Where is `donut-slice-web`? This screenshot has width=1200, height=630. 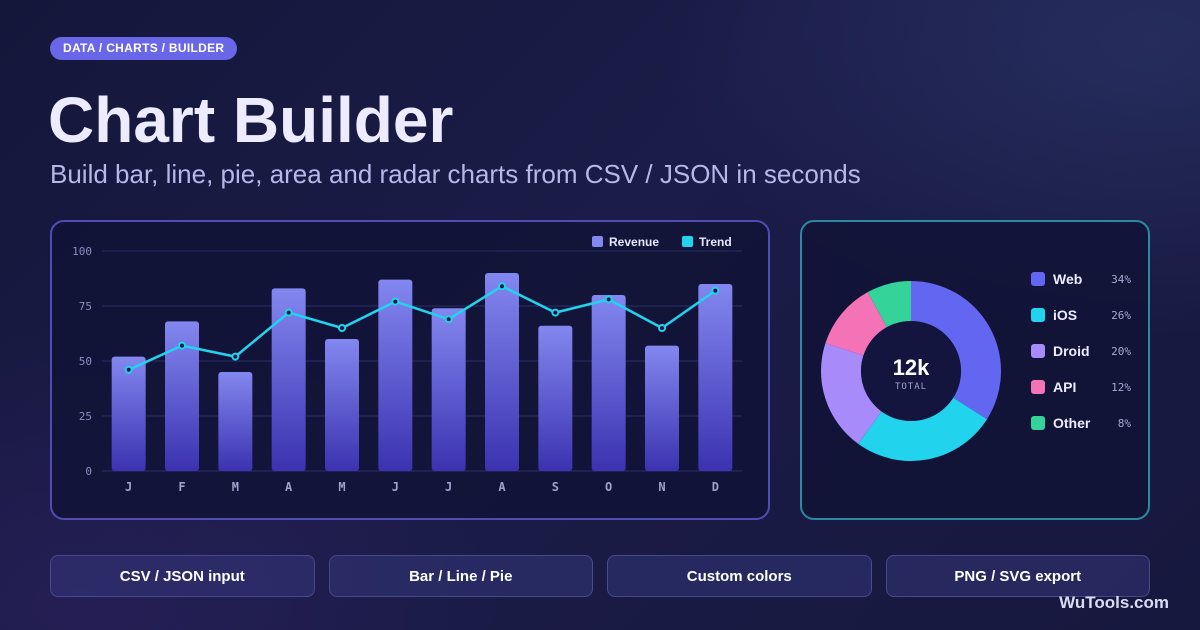 donut-slice-web is located at coordinates (956, 350).